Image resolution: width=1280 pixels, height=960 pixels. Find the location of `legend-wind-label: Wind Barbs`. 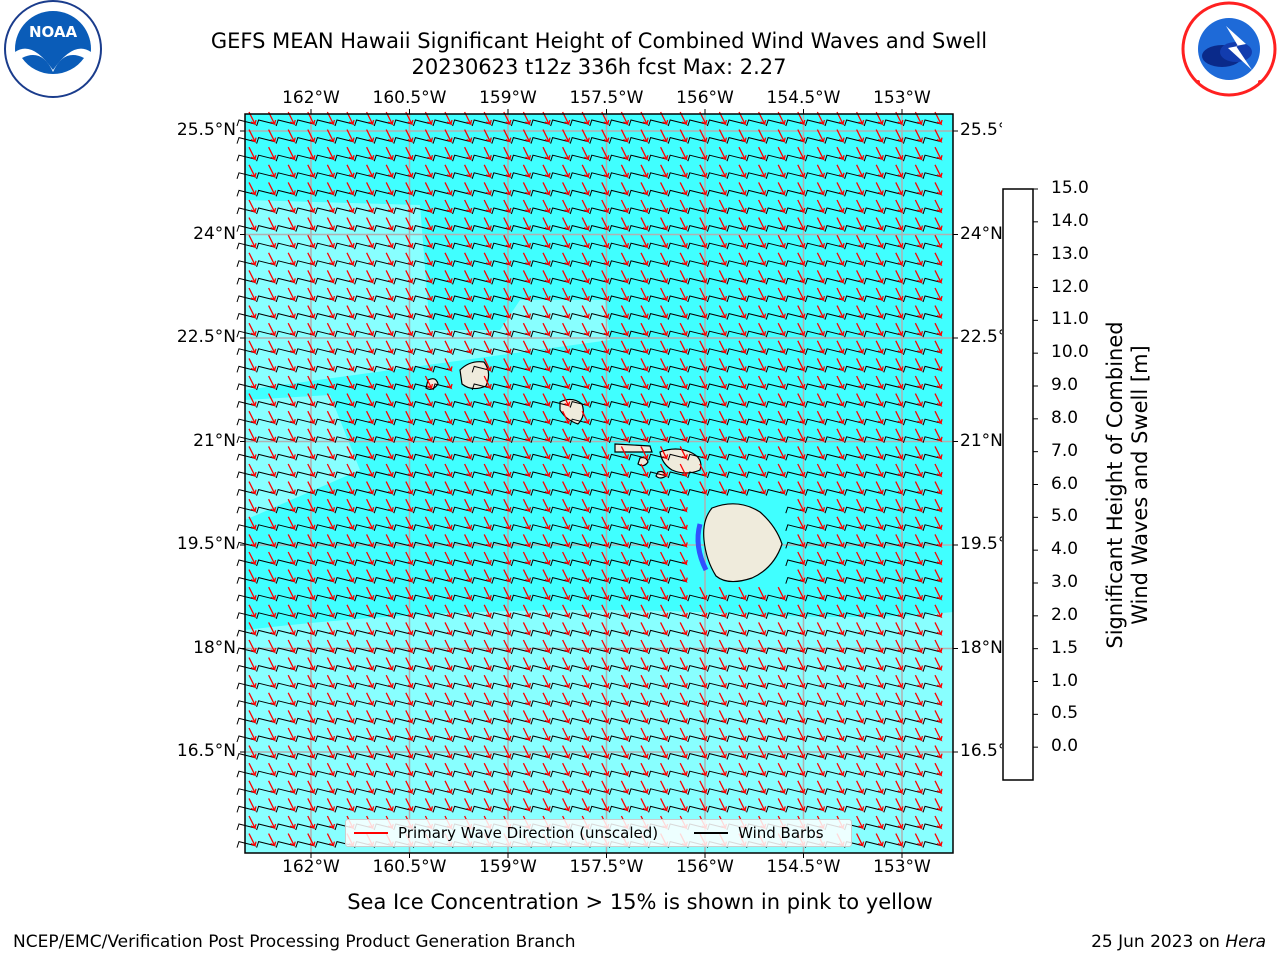

legend-wind-label: Wind Barbs is located at coordinates (781, 833).